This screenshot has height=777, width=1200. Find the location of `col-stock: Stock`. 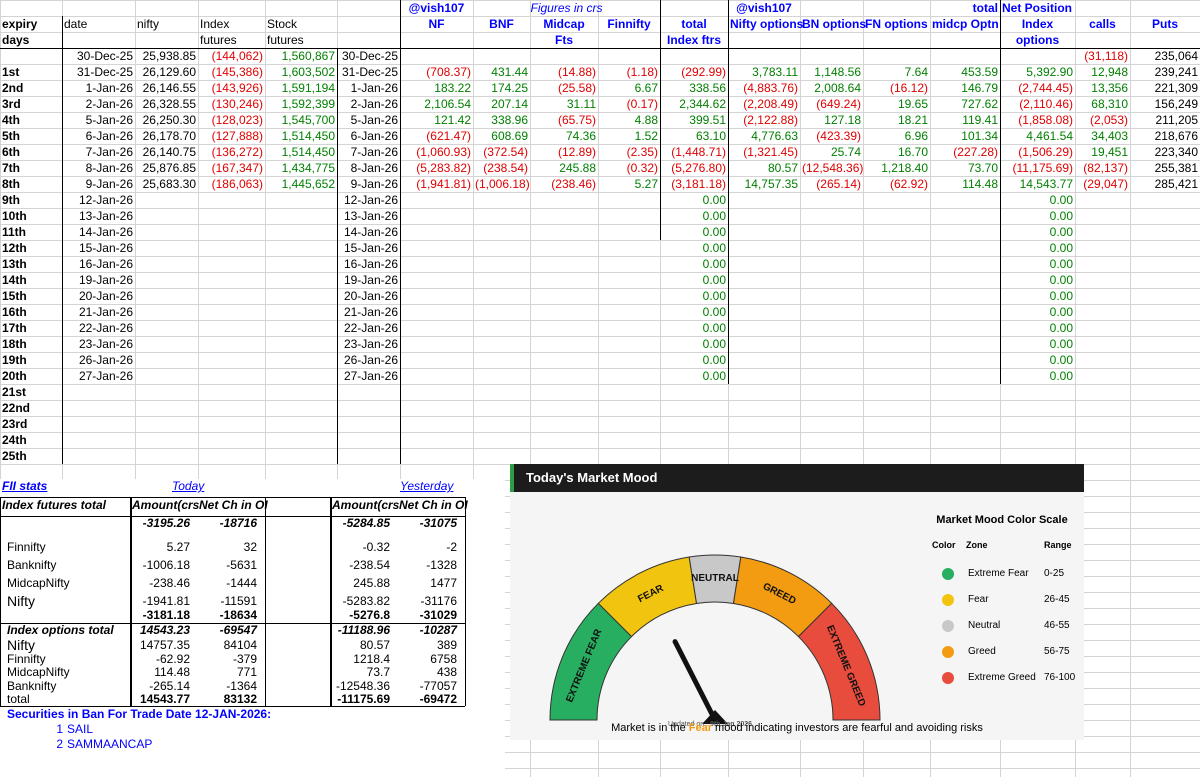

col-stock: Stock is located at coordinates (282, 24).